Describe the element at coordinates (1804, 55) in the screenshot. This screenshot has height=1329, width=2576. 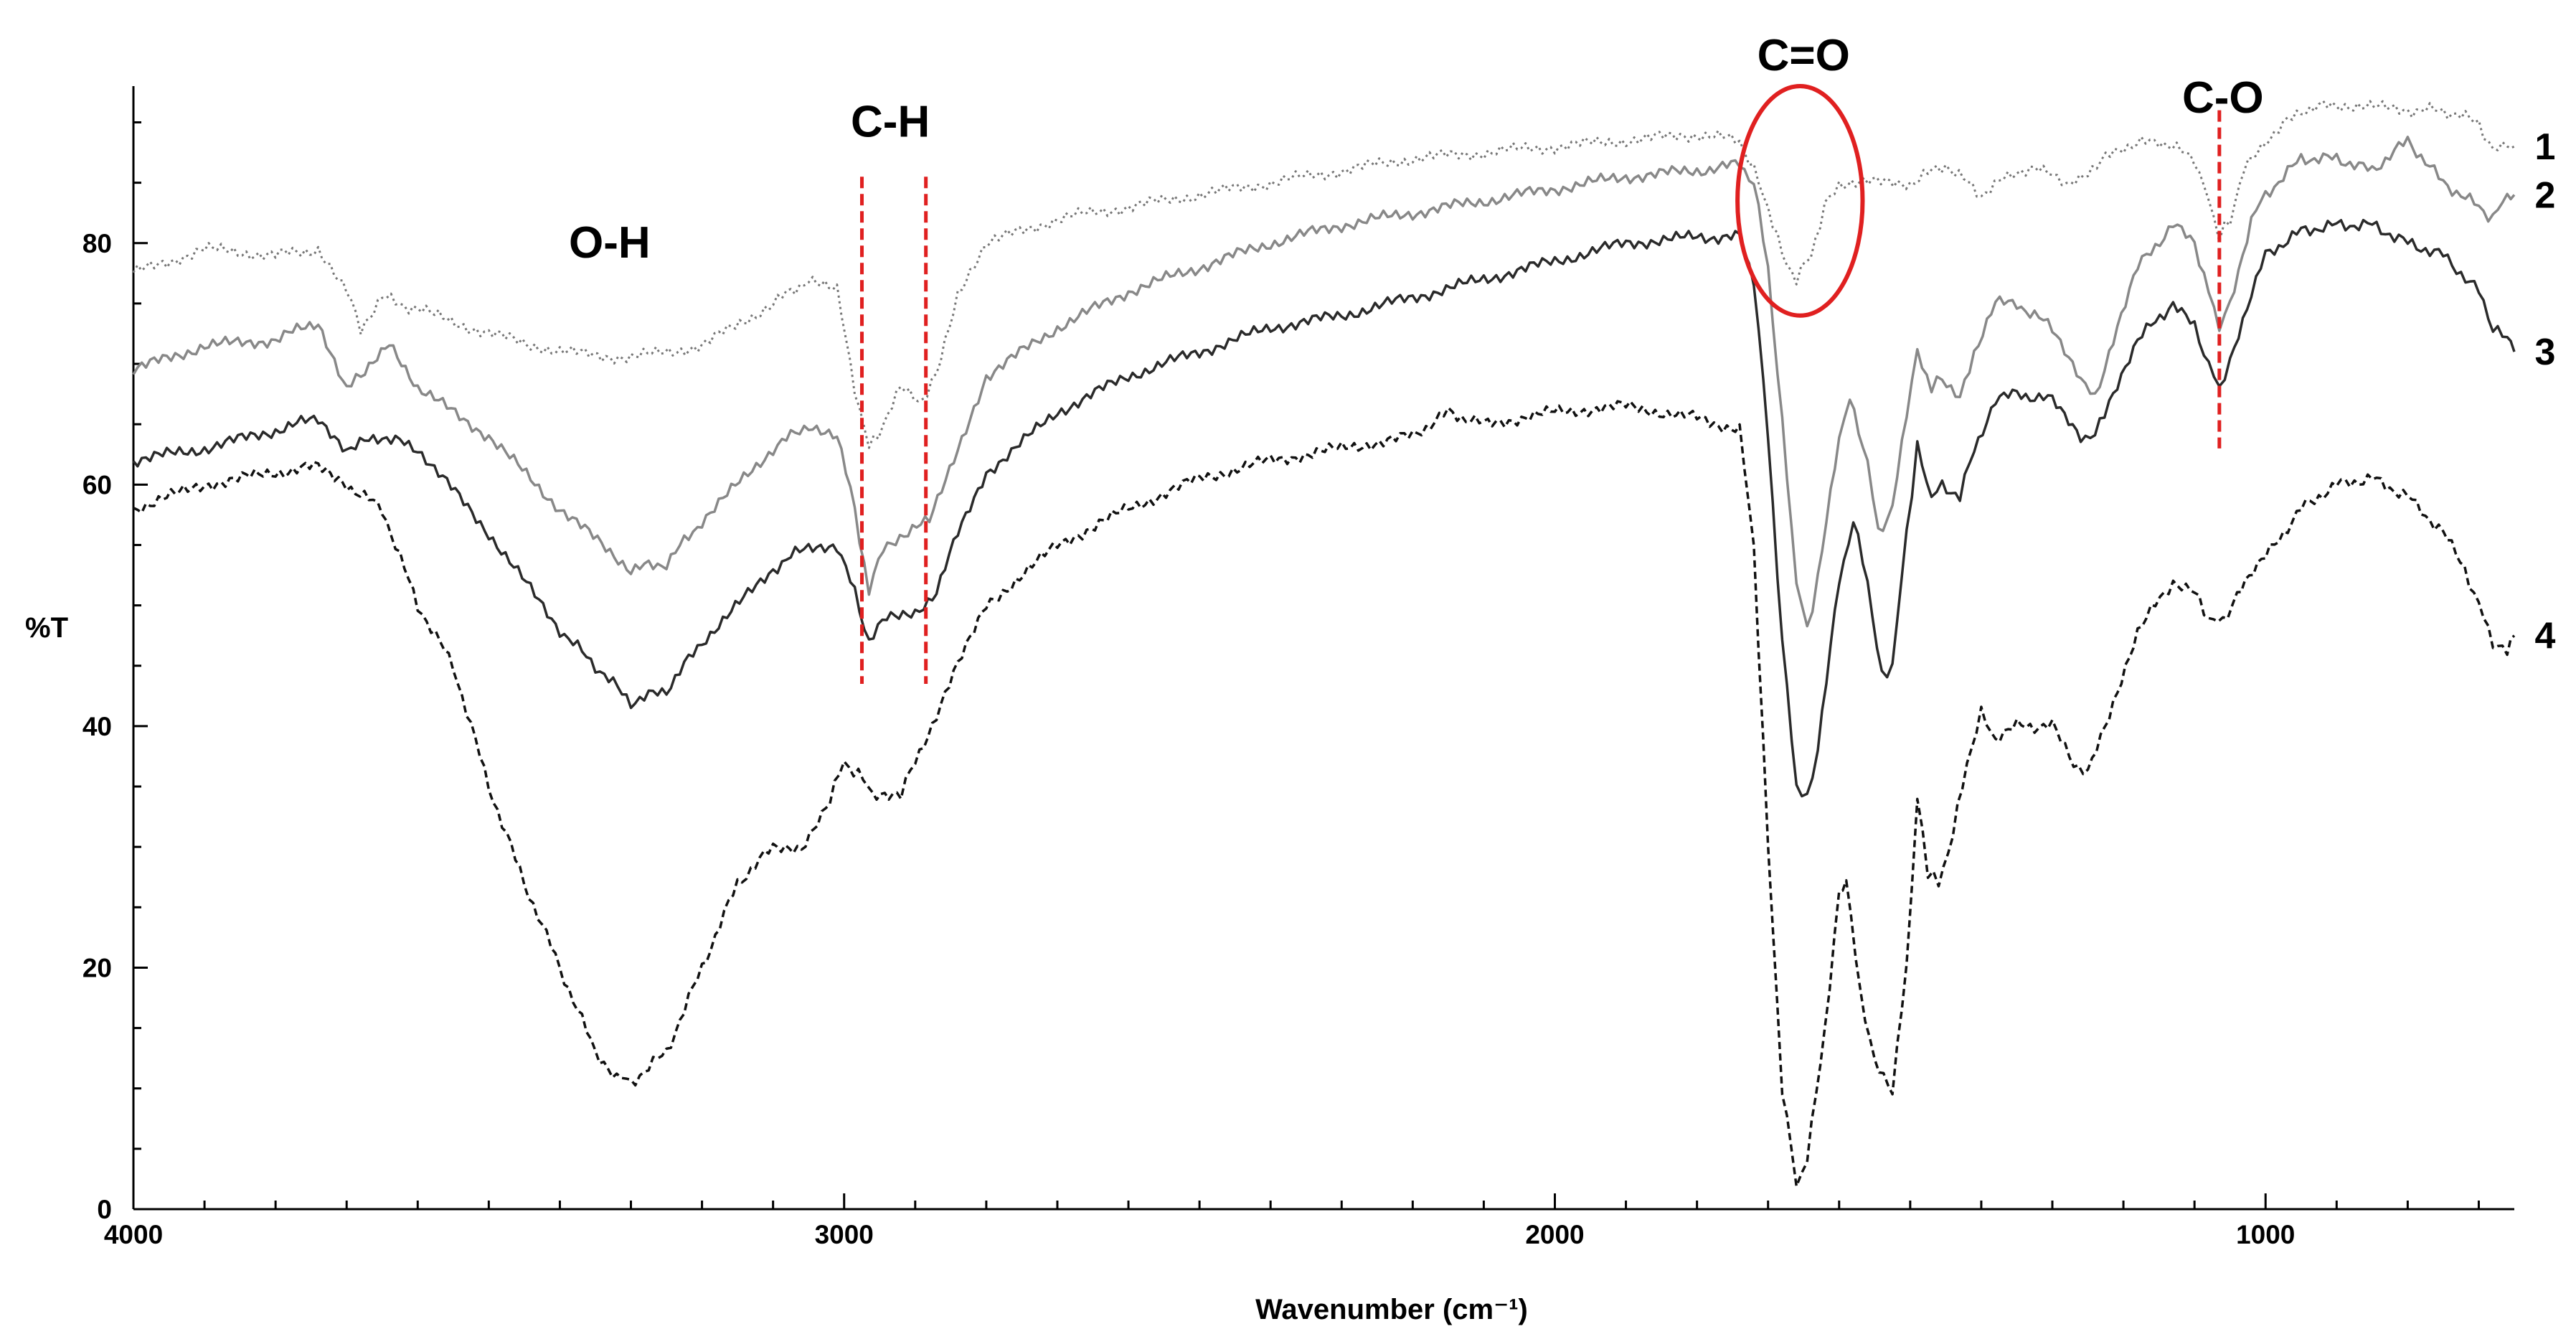
I see `band-label-co: C=O` at that location.